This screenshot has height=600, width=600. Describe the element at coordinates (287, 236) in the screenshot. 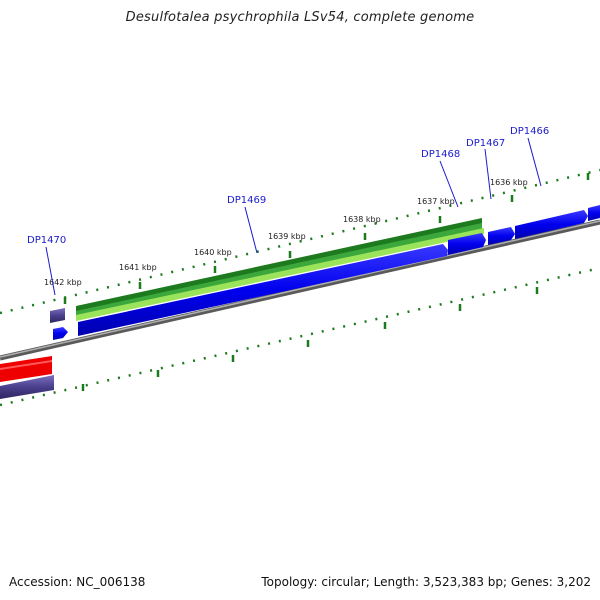

I see `scale-label: 1639 kbp` at that location.